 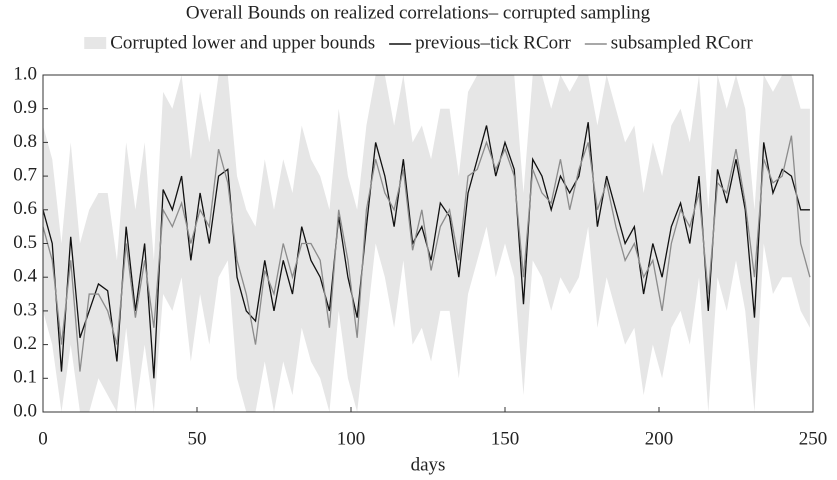 What do you see at coordinates (25, 276) in the screenshot?
I see `y-tick-label: 0.4` at bounding box center [25, 276].